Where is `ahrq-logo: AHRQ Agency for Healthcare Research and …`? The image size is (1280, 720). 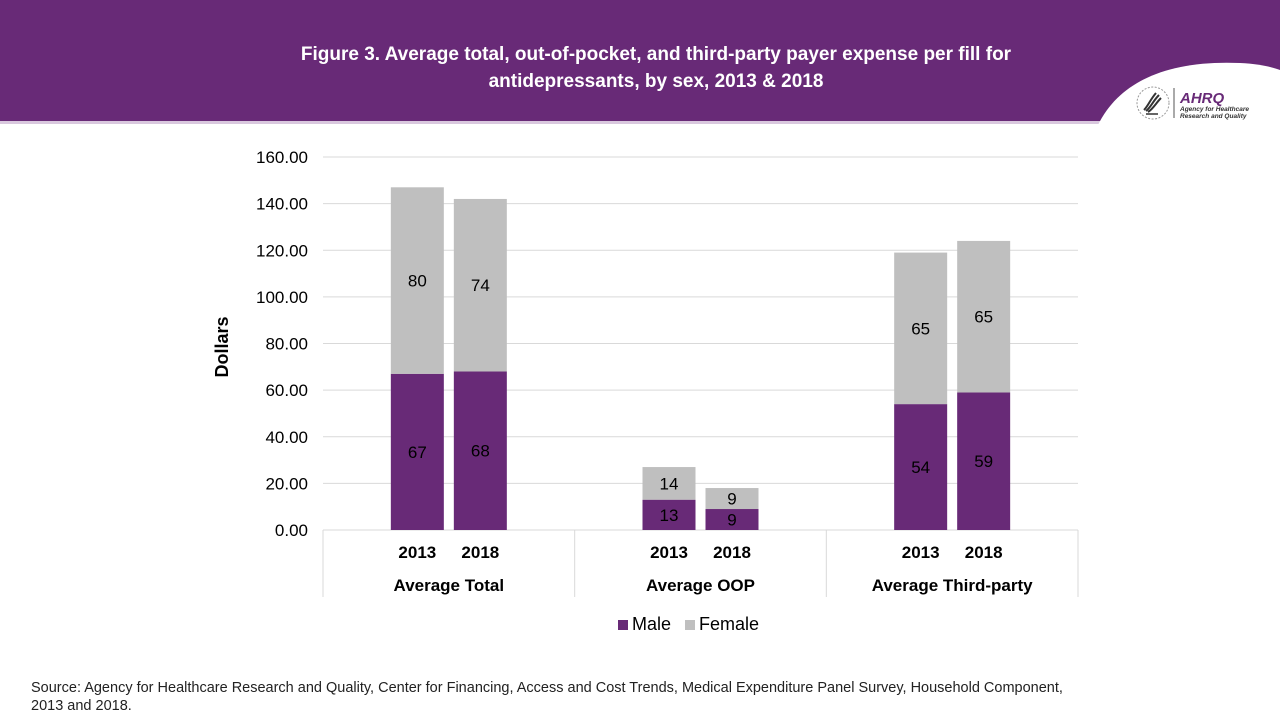 ahrq-logo: AHRQ Agency for Healthcare Research and … is located at coordinates (1204, 103).